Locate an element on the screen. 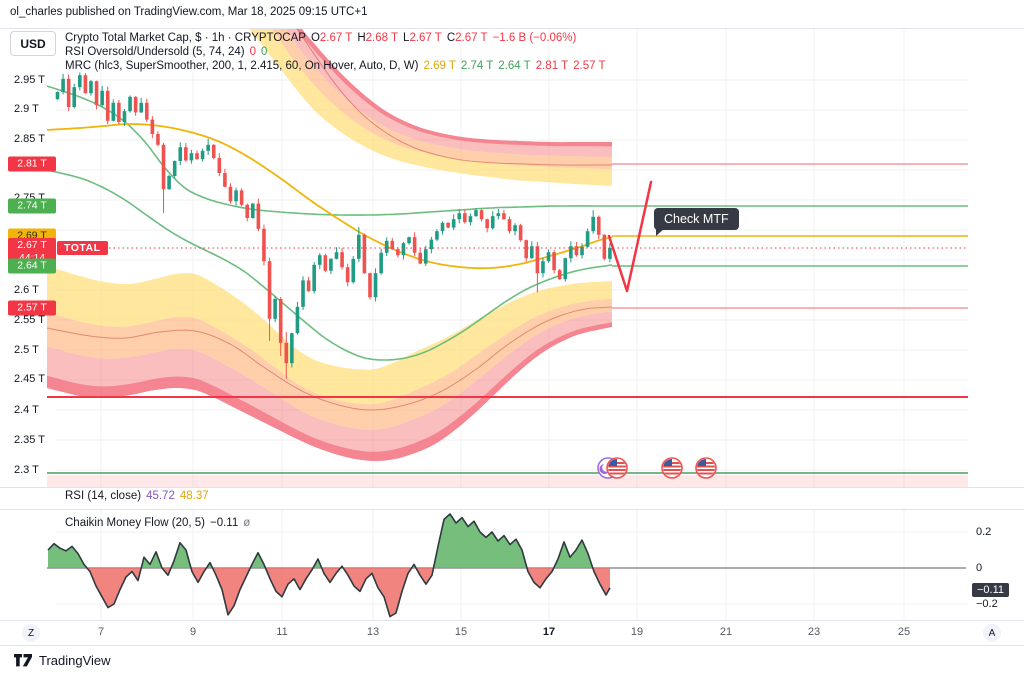 This screenshot has height=676, width=1024. symbol-legend-part-1: O is located at coordinates (315, 38).